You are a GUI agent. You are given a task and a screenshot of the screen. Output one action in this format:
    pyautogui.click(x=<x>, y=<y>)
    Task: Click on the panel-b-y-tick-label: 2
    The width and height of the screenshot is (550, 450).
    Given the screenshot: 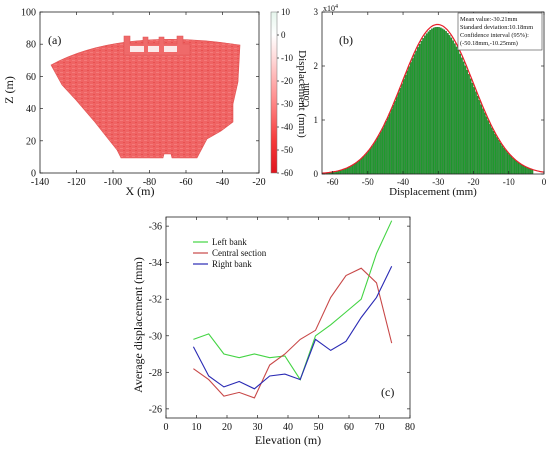 What is the action you would take?
    pyautogui.click(x=316, y=66)
    